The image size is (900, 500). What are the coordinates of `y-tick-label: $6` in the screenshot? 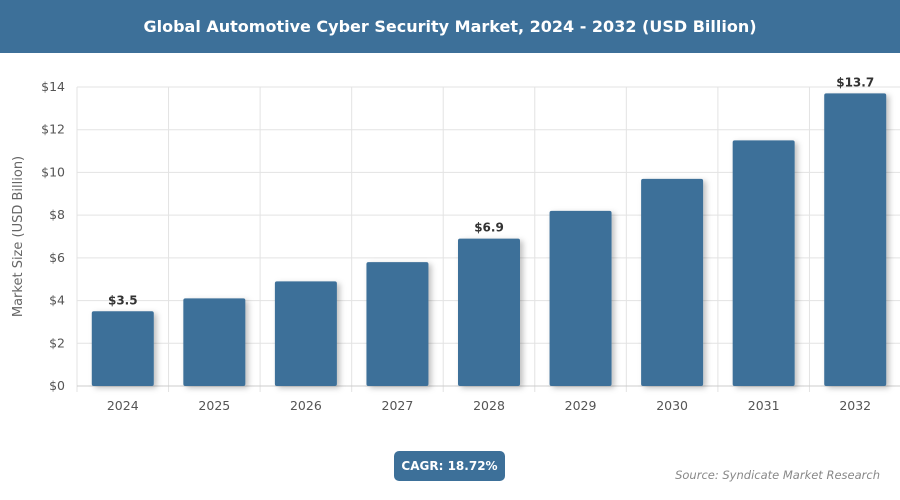 It's located at (57, 257).